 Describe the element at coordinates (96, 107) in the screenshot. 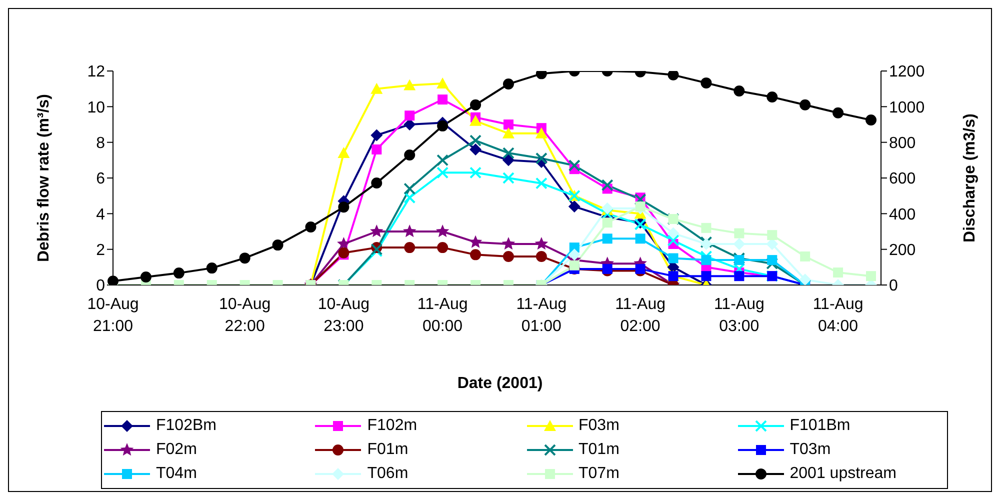

I see `y-tick-label: 10` at that location.